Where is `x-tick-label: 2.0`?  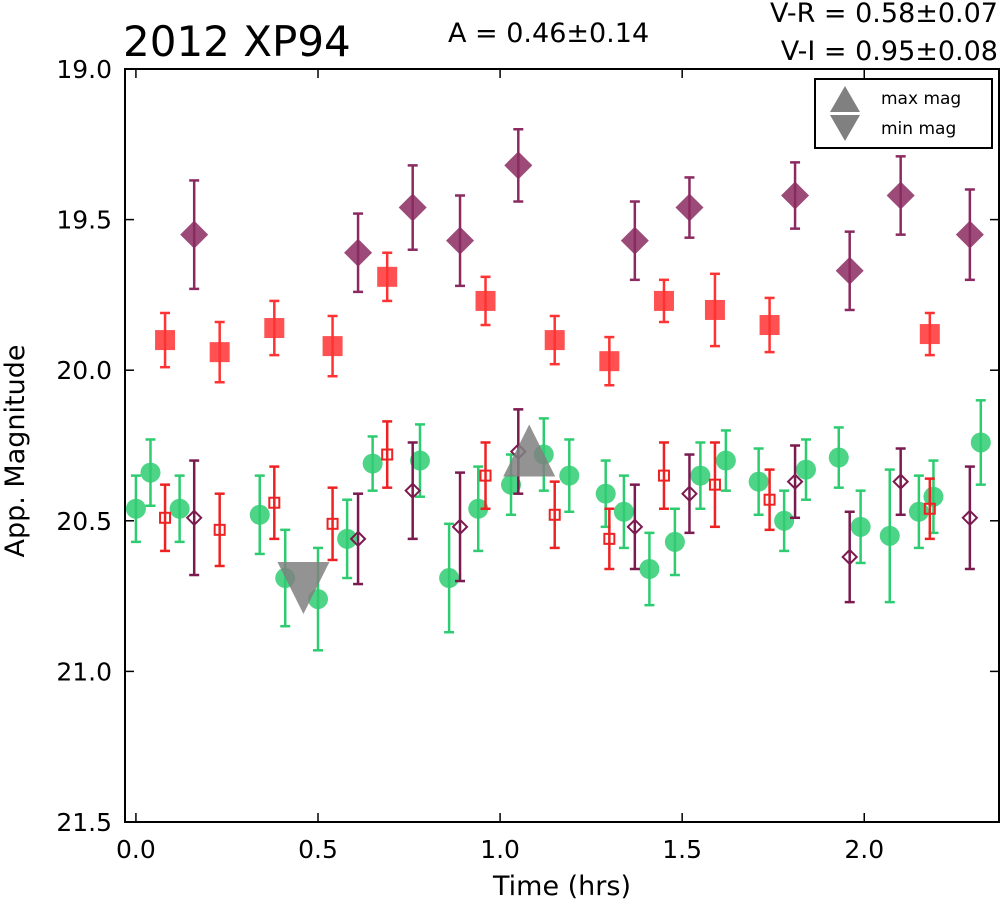 x-tick-label: 2.0 is located at coordinates (864, 849).